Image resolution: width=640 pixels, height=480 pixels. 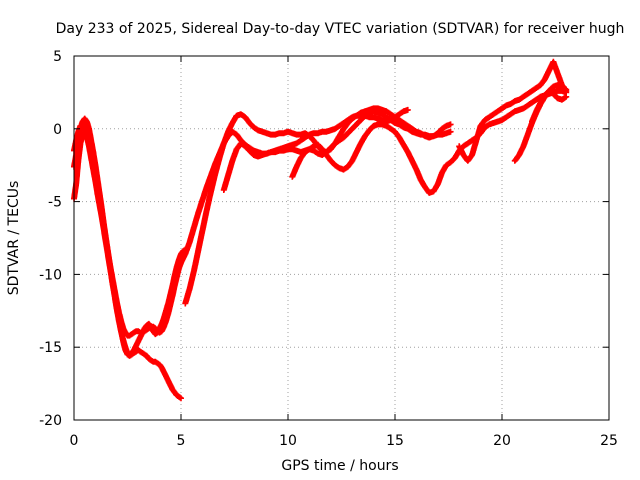 What do you see at coordinates (50, 348) in the screenshot?
I see `y-tick-label: -15` at bounding box center [50, 348].